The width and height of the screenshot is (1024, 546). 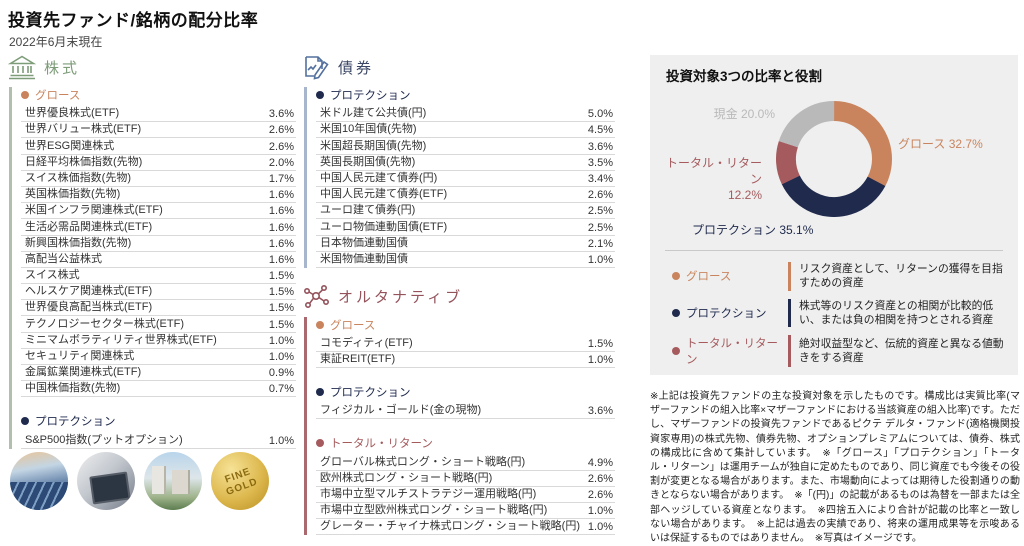 What do you see at coordinates (465, 114) in the screenshot?
I see `allocation-row: 米ドル建て公共債(円) 5.0%` at bounding box center [465, 114].